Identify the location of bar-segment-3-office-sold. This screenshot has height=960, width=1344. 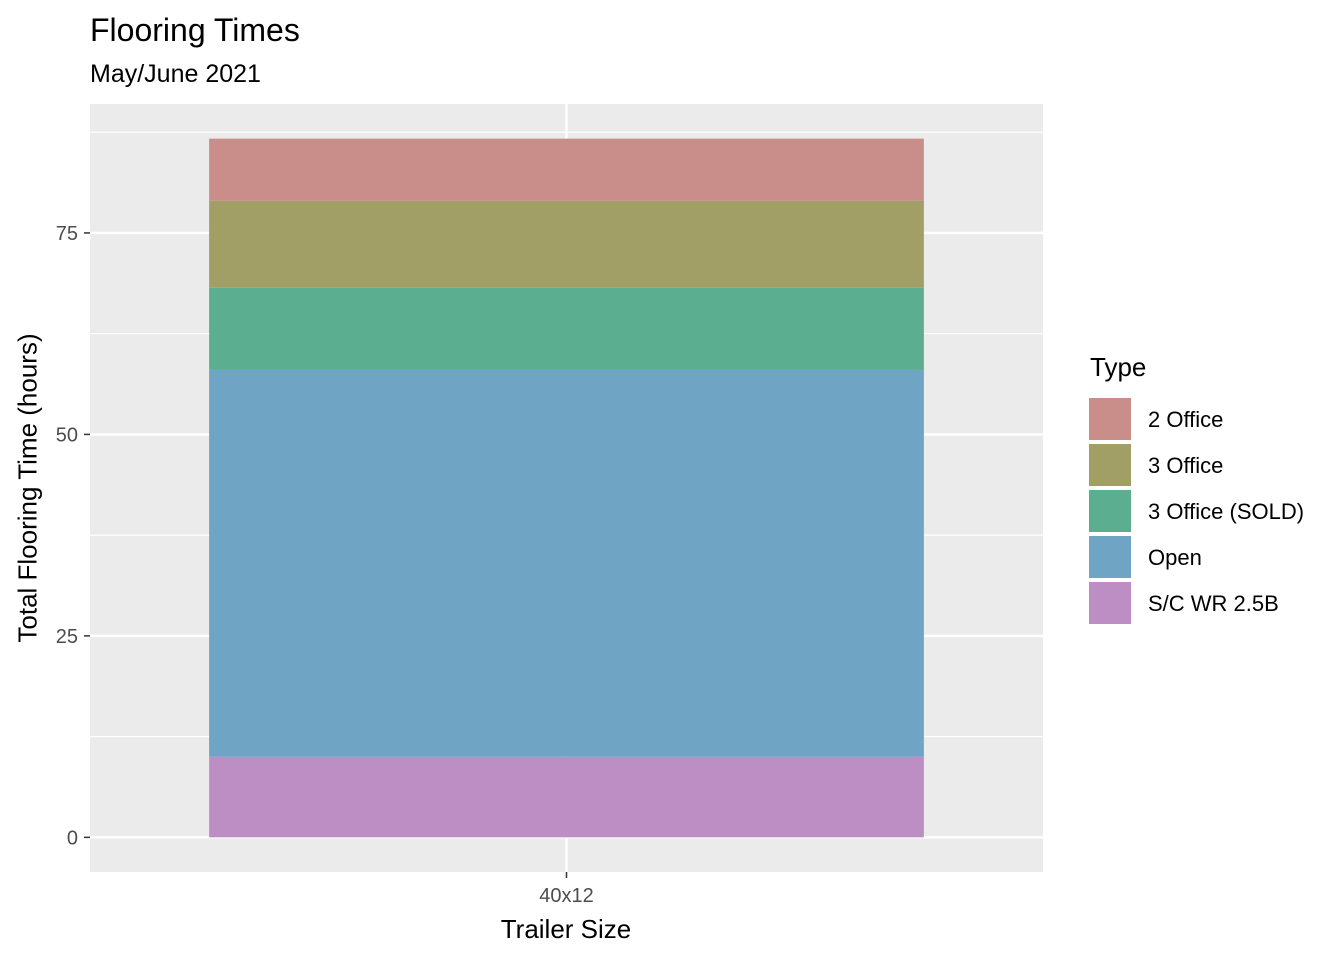
(566, 328).